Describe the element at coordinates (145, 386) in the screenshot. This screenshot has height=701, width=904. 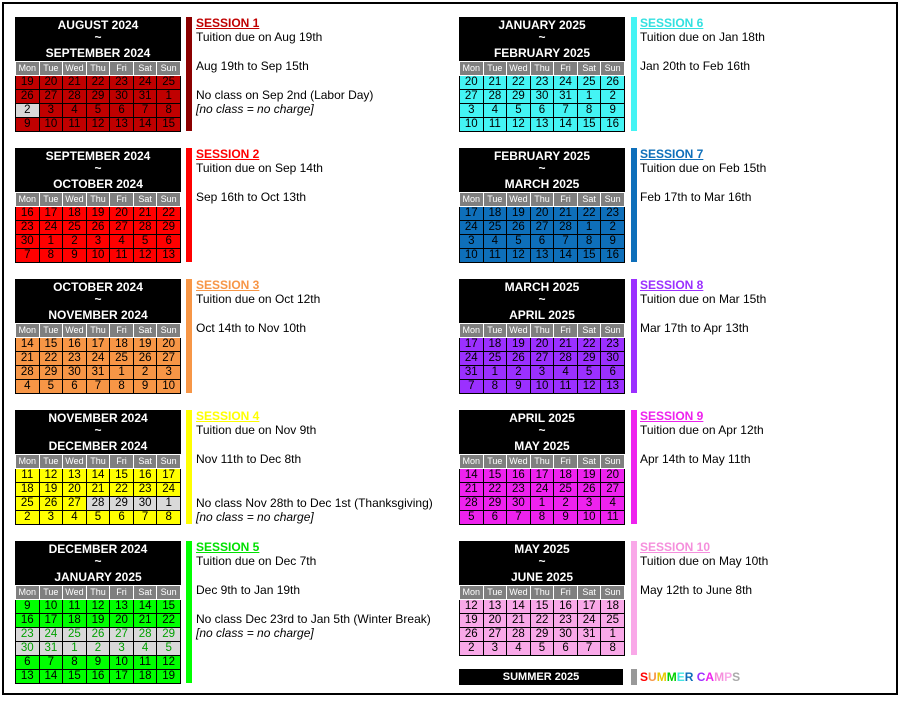
I see `day-cell: 9` at that location.